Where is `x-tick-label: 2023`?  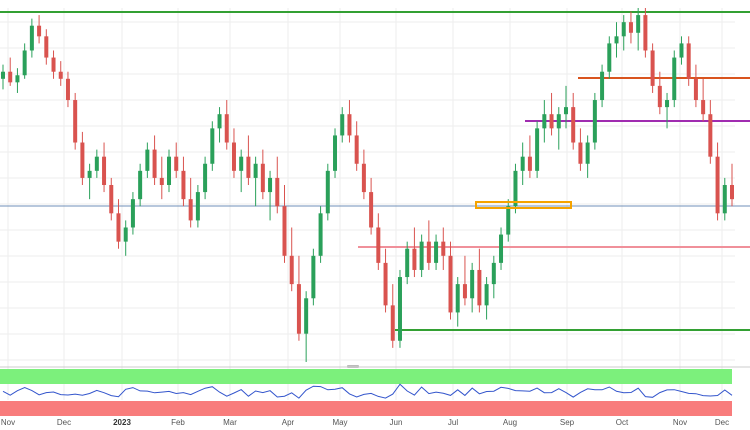 x-tick-label: 2023 is located at coordinates (122, 422).